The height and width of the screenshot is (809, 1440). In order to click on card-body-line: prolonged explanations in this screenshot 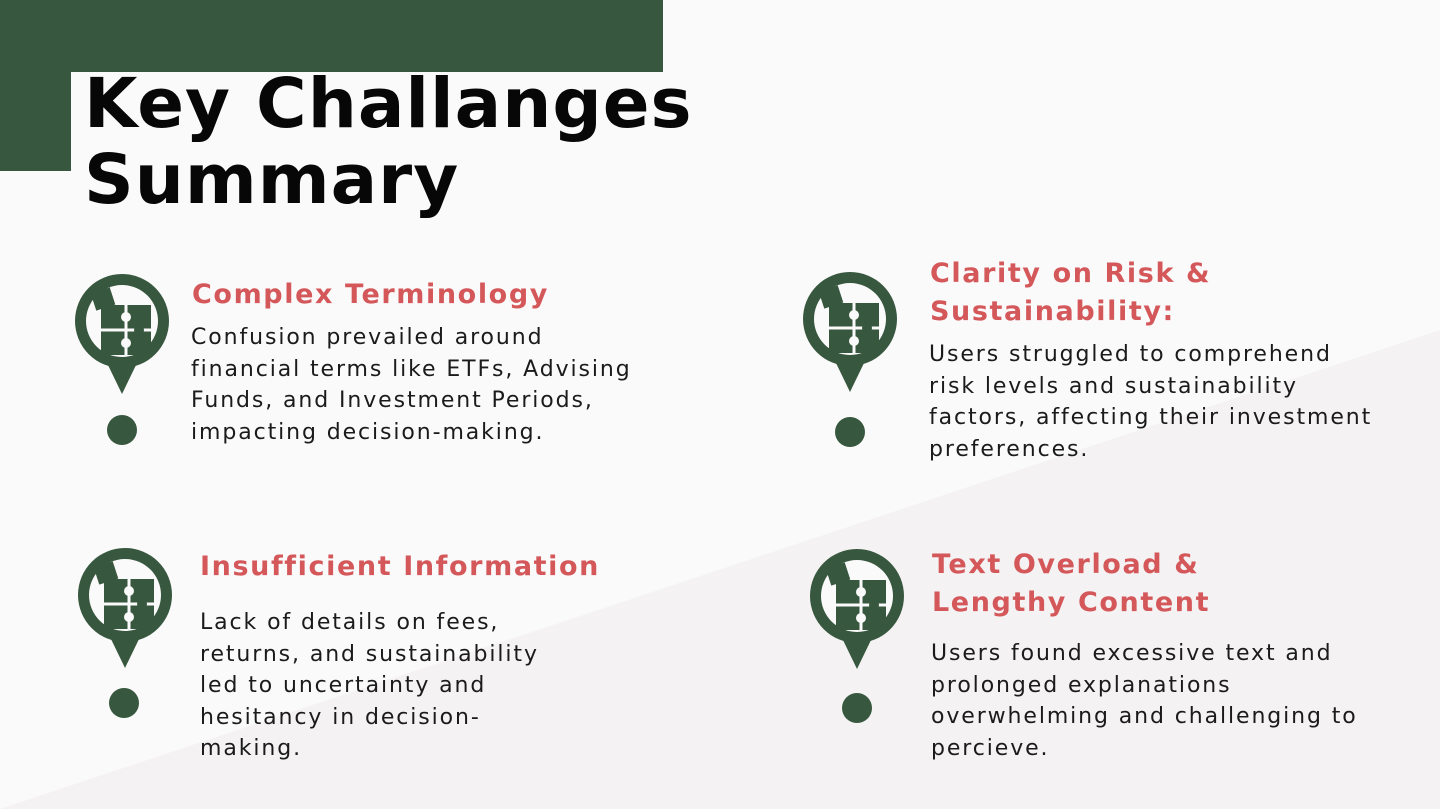, I will do `click(1081, 685)`.